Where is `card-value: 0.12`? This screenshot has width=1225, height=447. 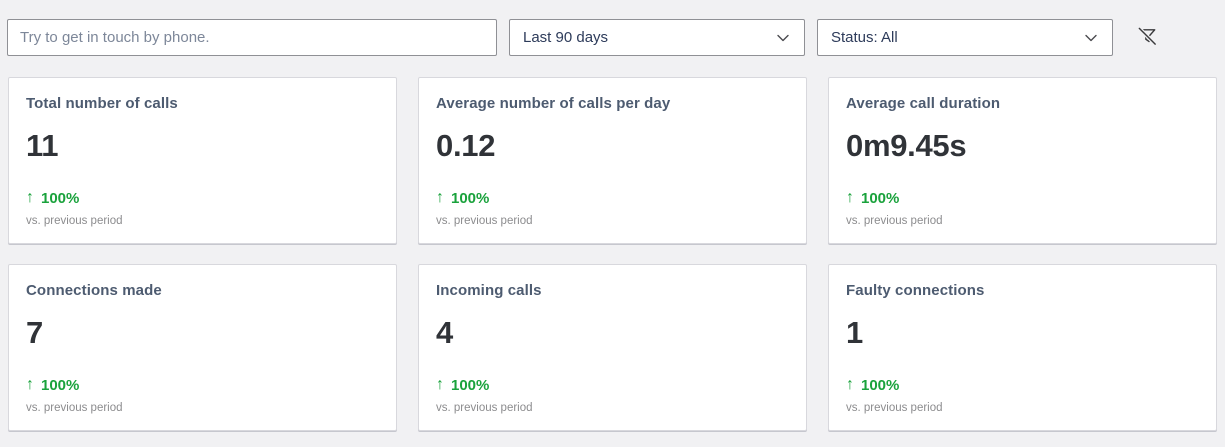
card-value: 0.12 is located at coordinates (466, 145).